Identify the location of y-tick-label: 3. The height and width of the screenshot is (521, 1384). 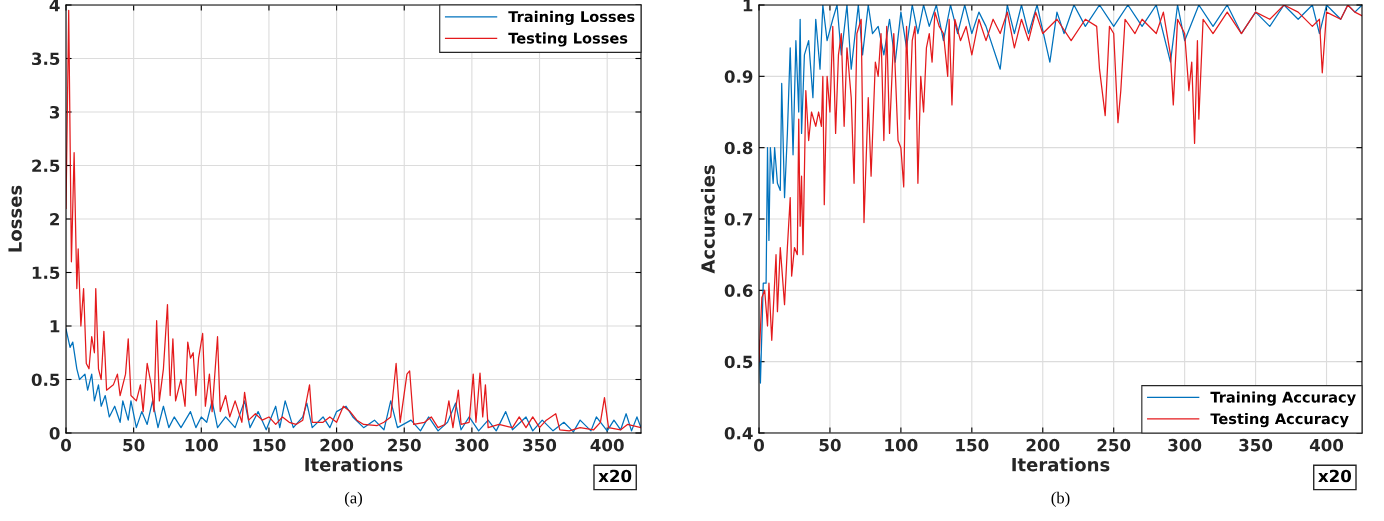
(54, 112).